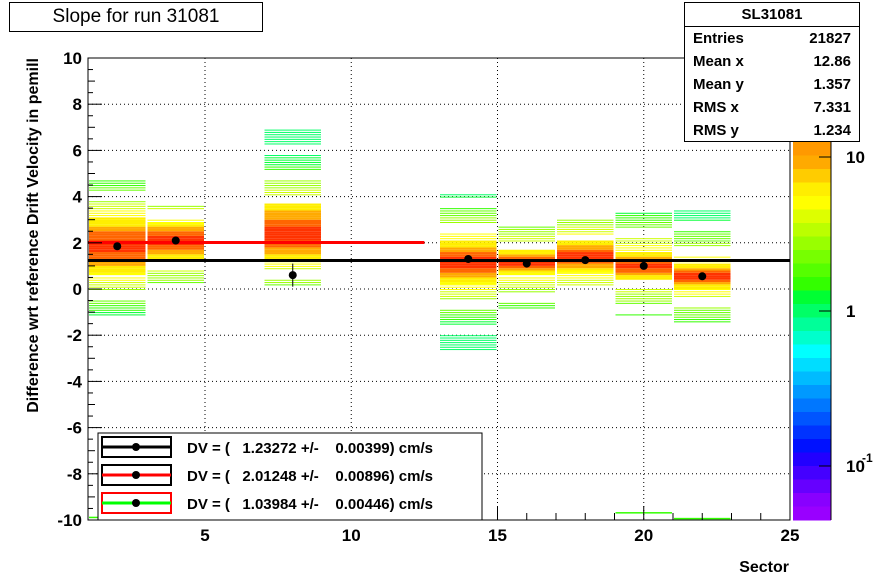 Image resolution: width=878 pixels, height=578 pixels. What do you see at coordinates (830, 38) in the screenshot?
I see `stats-value: 21827` at bounding box center [830, 38].